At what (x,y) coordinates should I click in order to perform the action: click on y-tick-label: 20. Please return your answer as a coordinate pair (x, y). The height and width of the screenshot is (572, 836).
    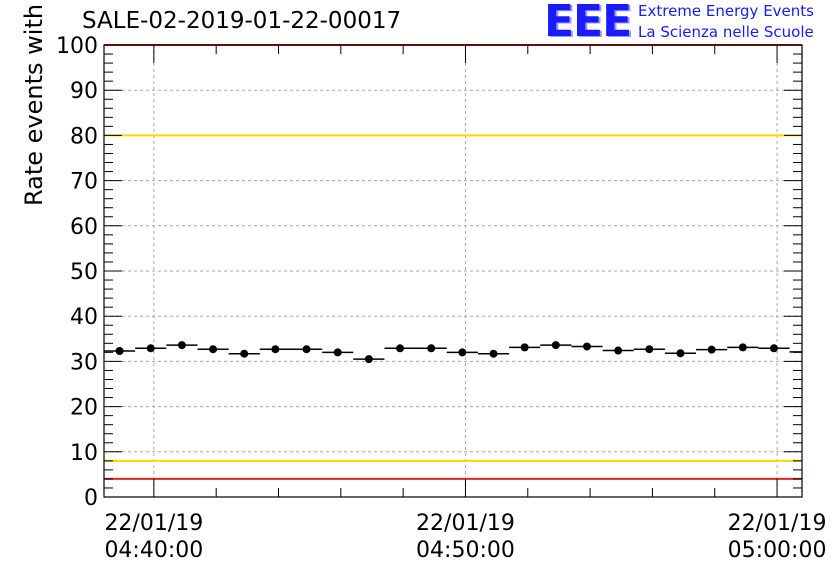
    Looking at the image, I should click on (84, 408).